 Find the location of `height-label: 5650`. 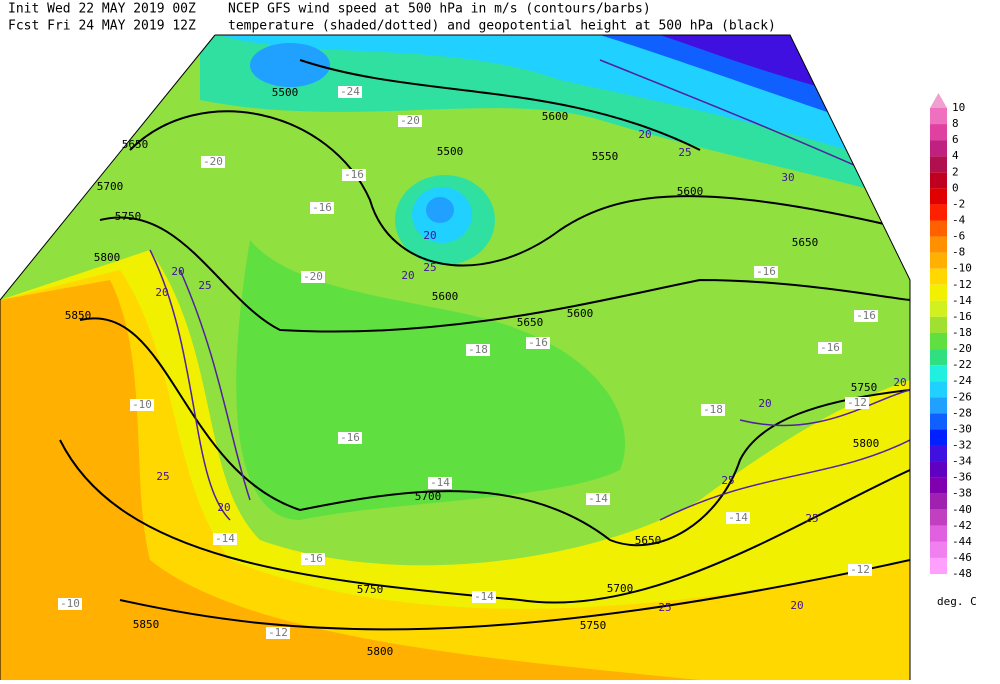

height-label: 5650 is located at coordinates (648, 540).